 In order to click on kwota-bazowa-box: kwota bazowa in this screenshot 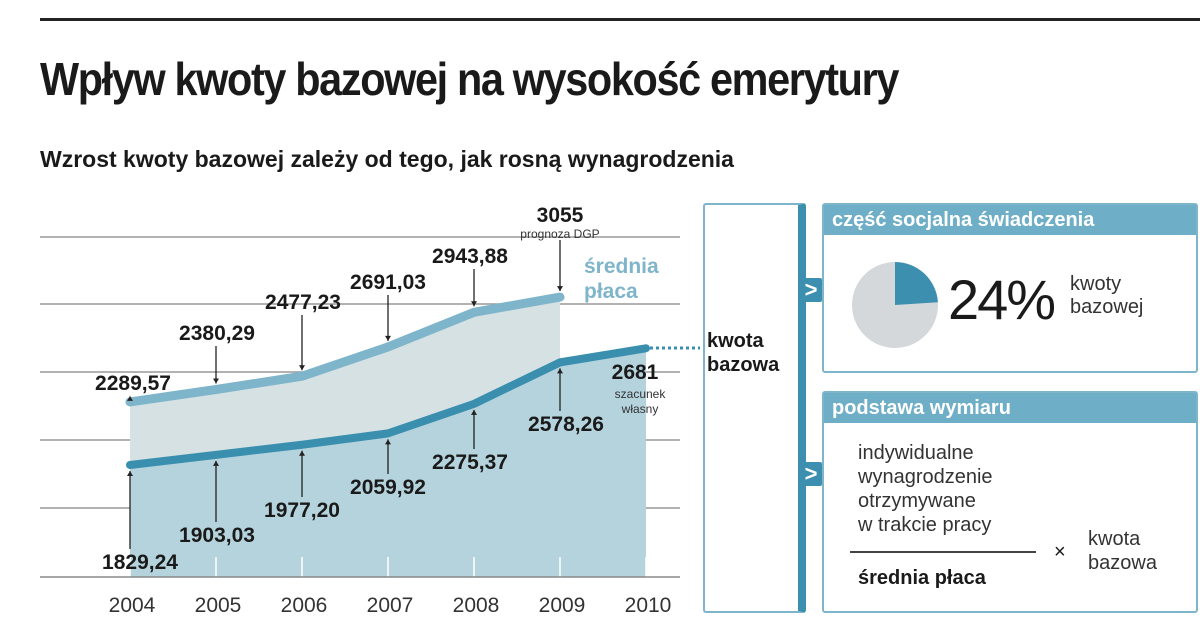, I will do `click(754, 408)`.